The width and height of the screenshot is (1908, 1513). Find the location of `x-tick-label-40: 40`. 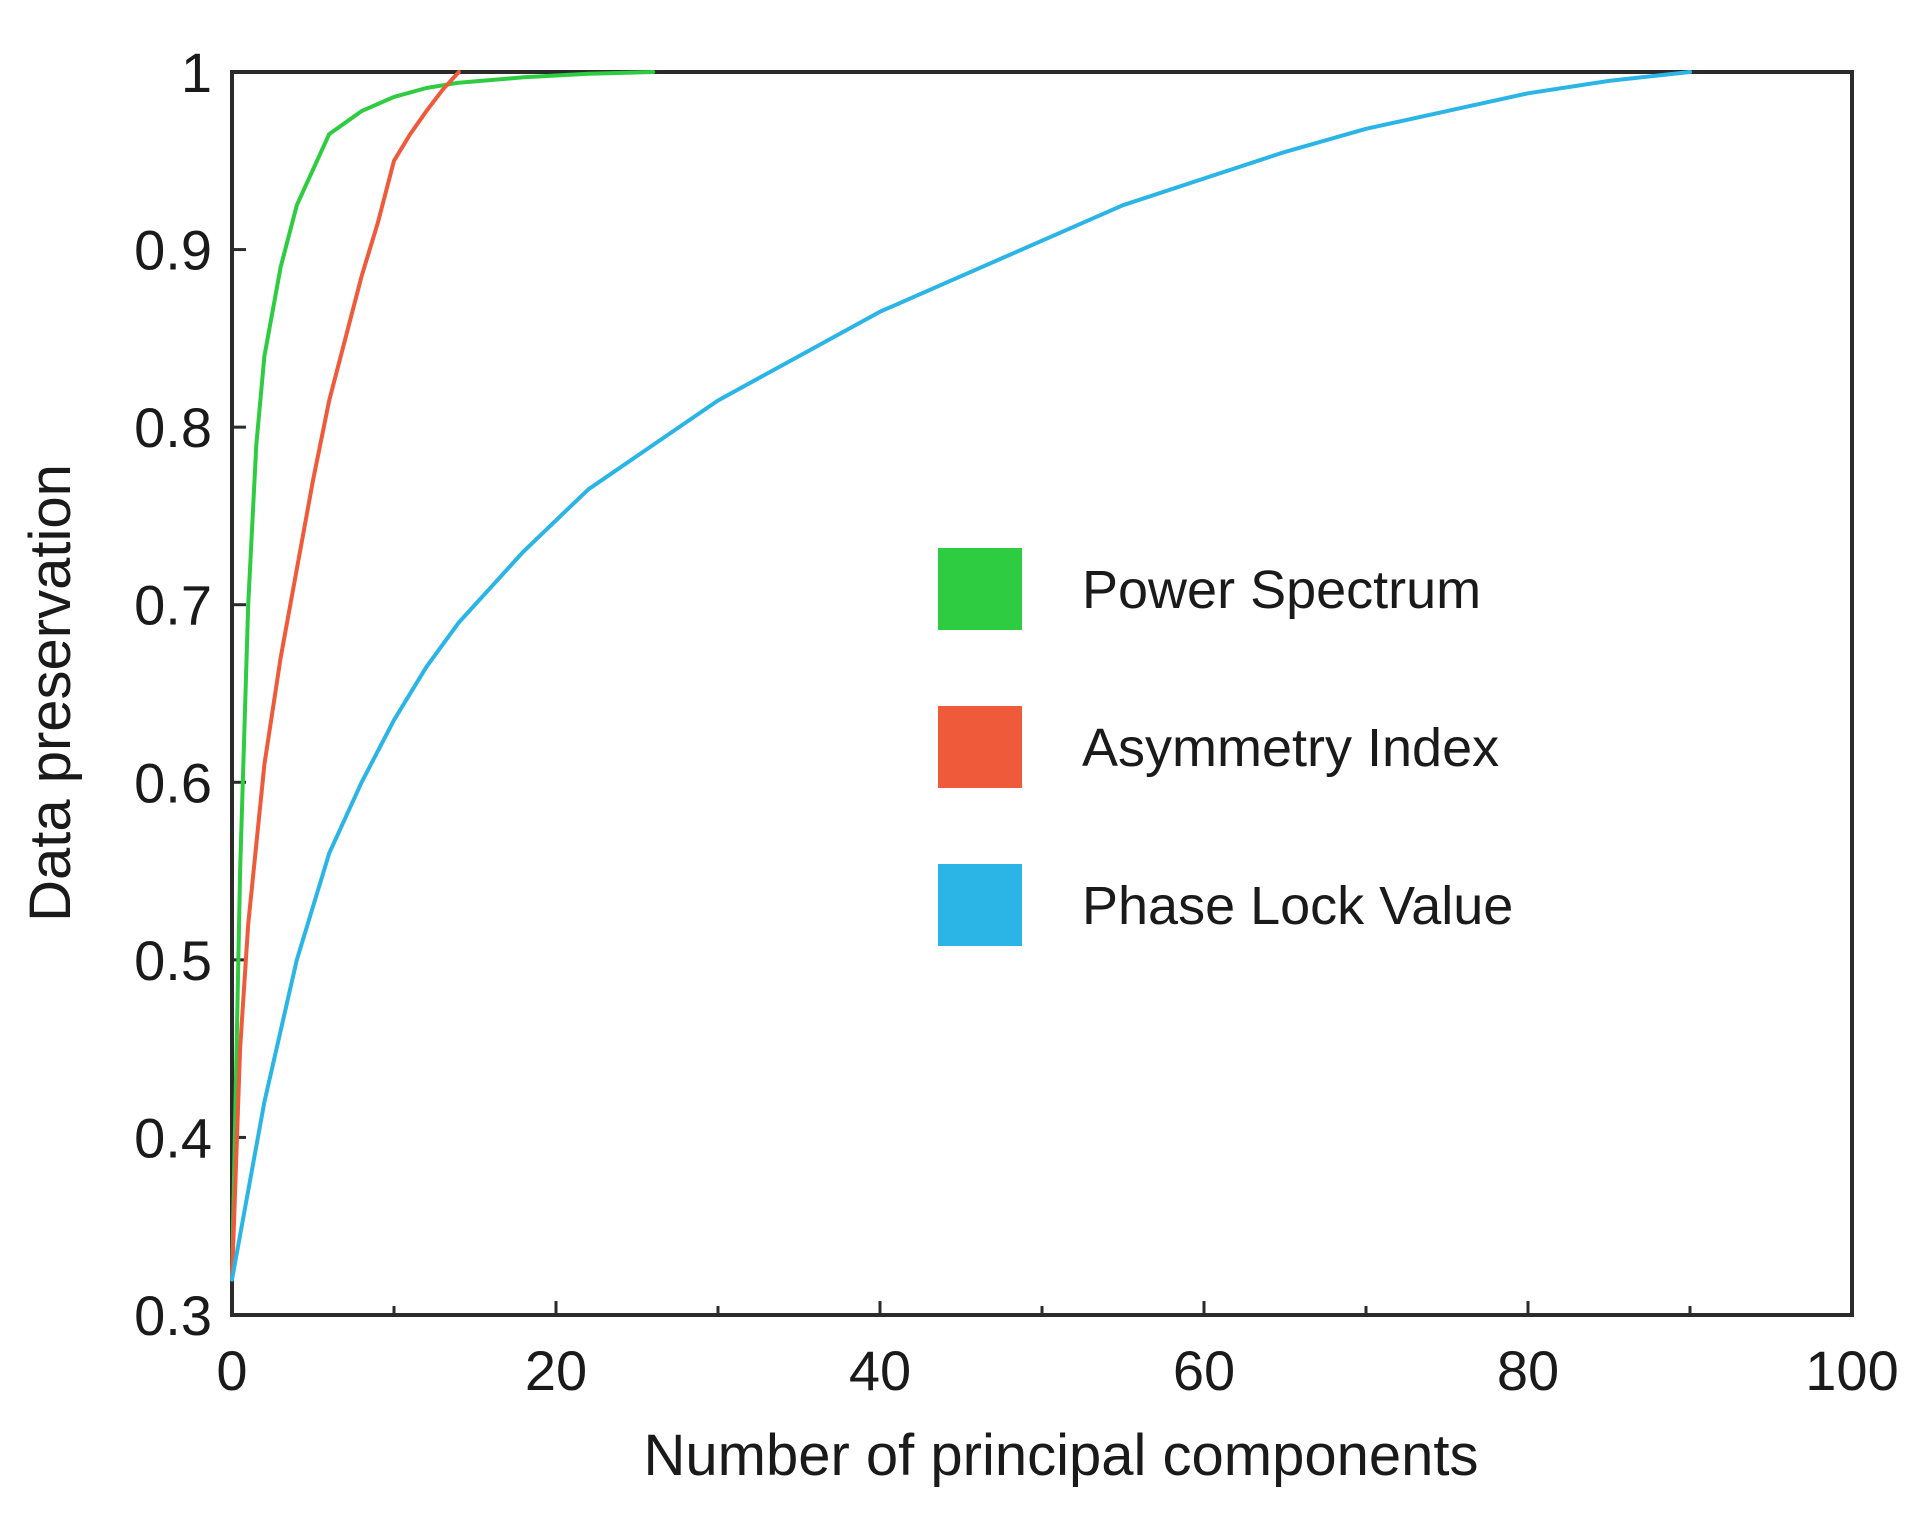

x-tick-label-40: 40 is located at coordinates (880, 1370).